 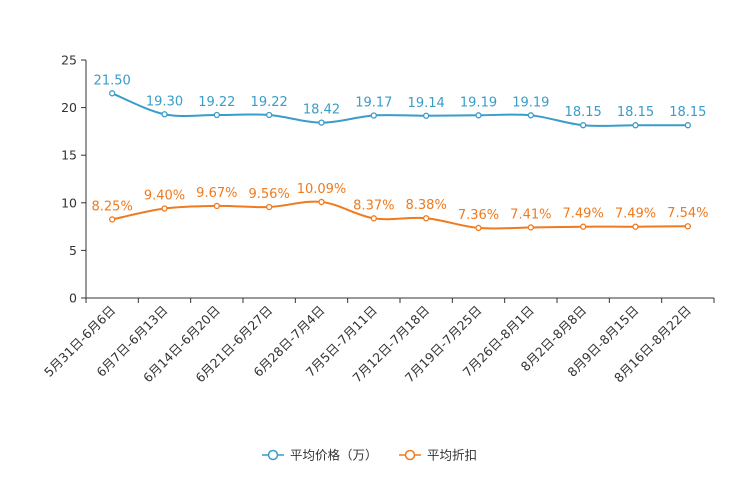 I want to click on data-label: 9.40%, so click(x=164, y=196).